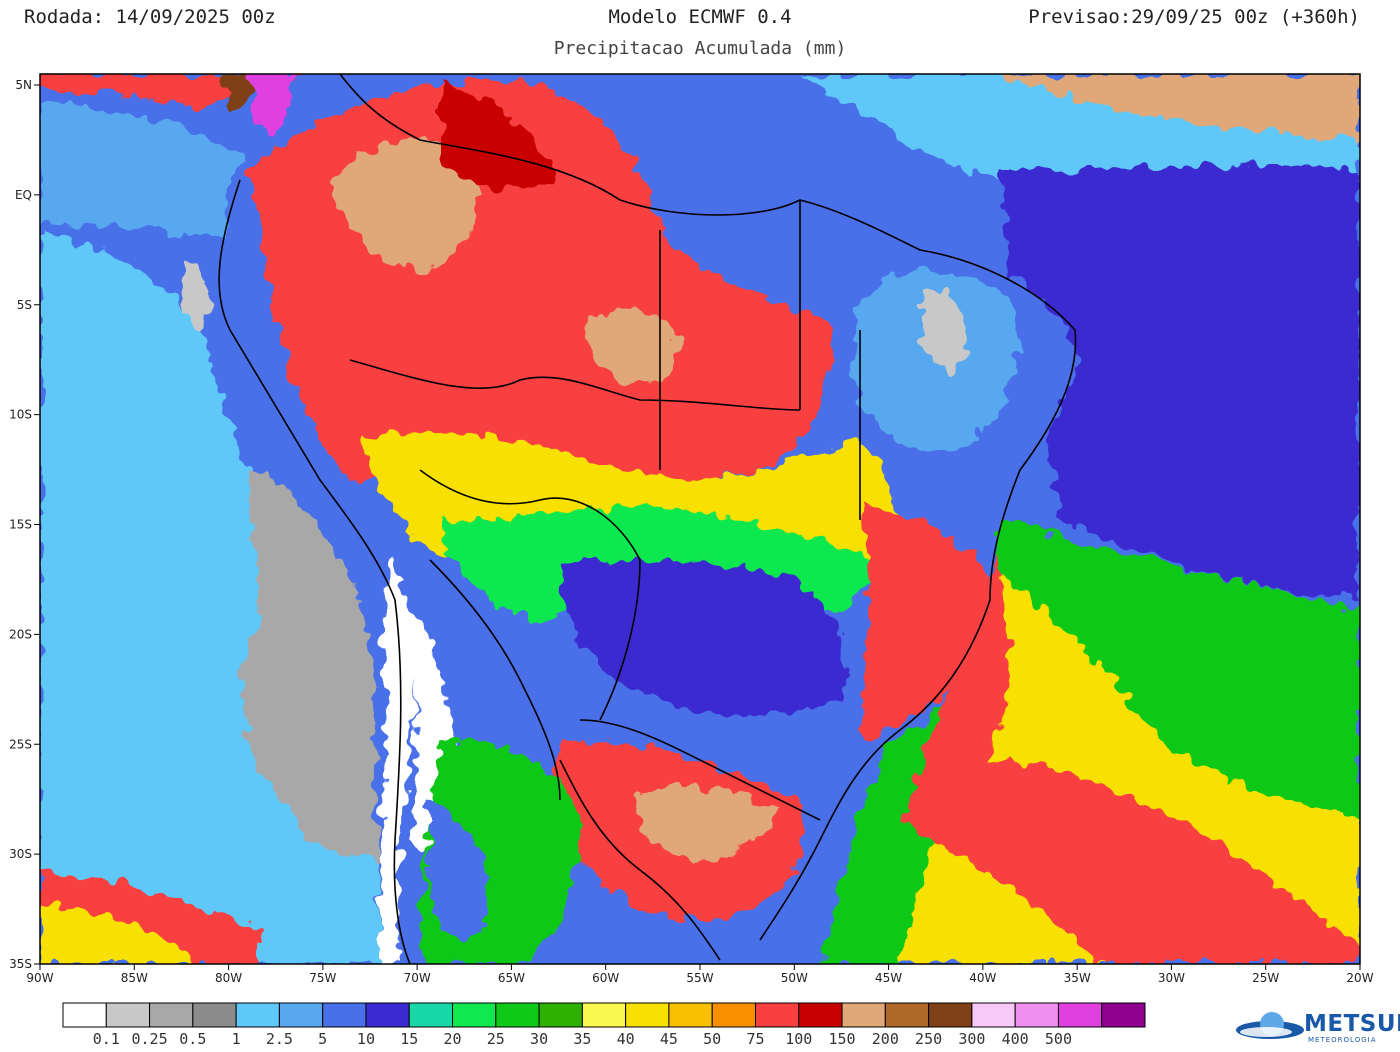 The image size is (1400, 1052). Describe the element at coordinates (23, 195) in the screenshot. I see `lat-label: EQ` at that location.